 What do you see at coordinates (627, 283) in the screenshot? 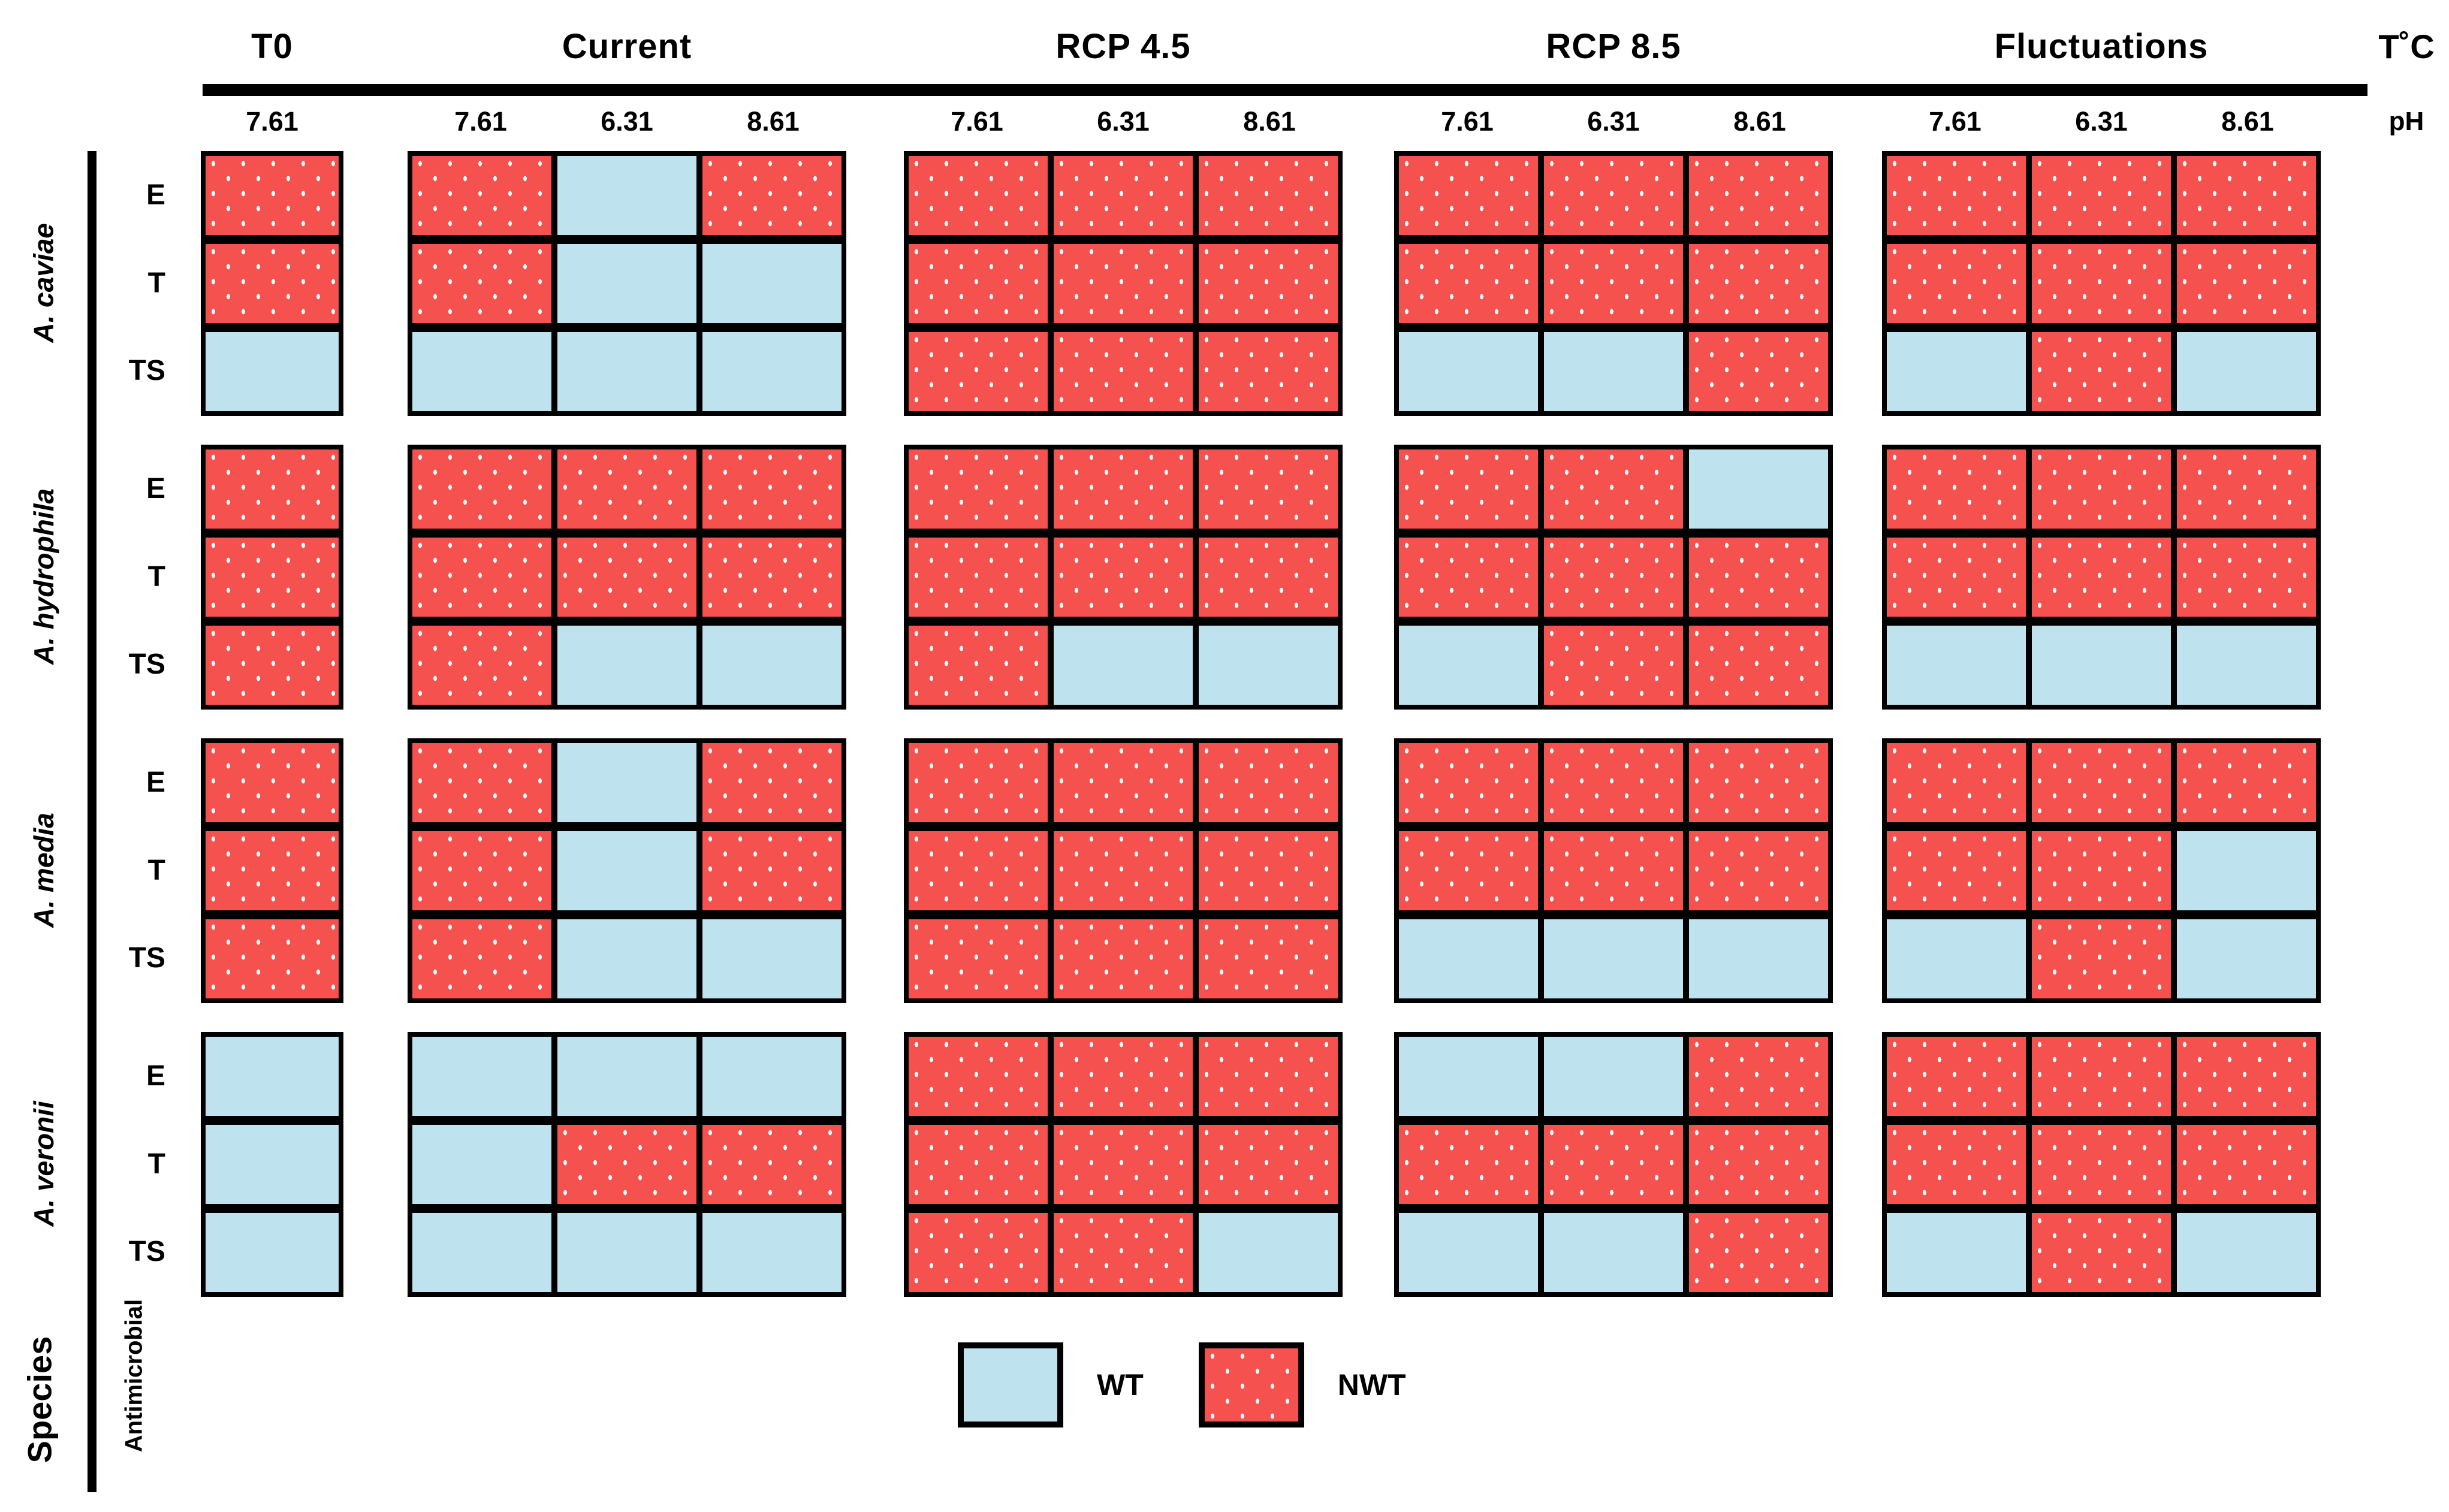
I see `grid-block-a-caviae-current` at bounding box center [627, 283].